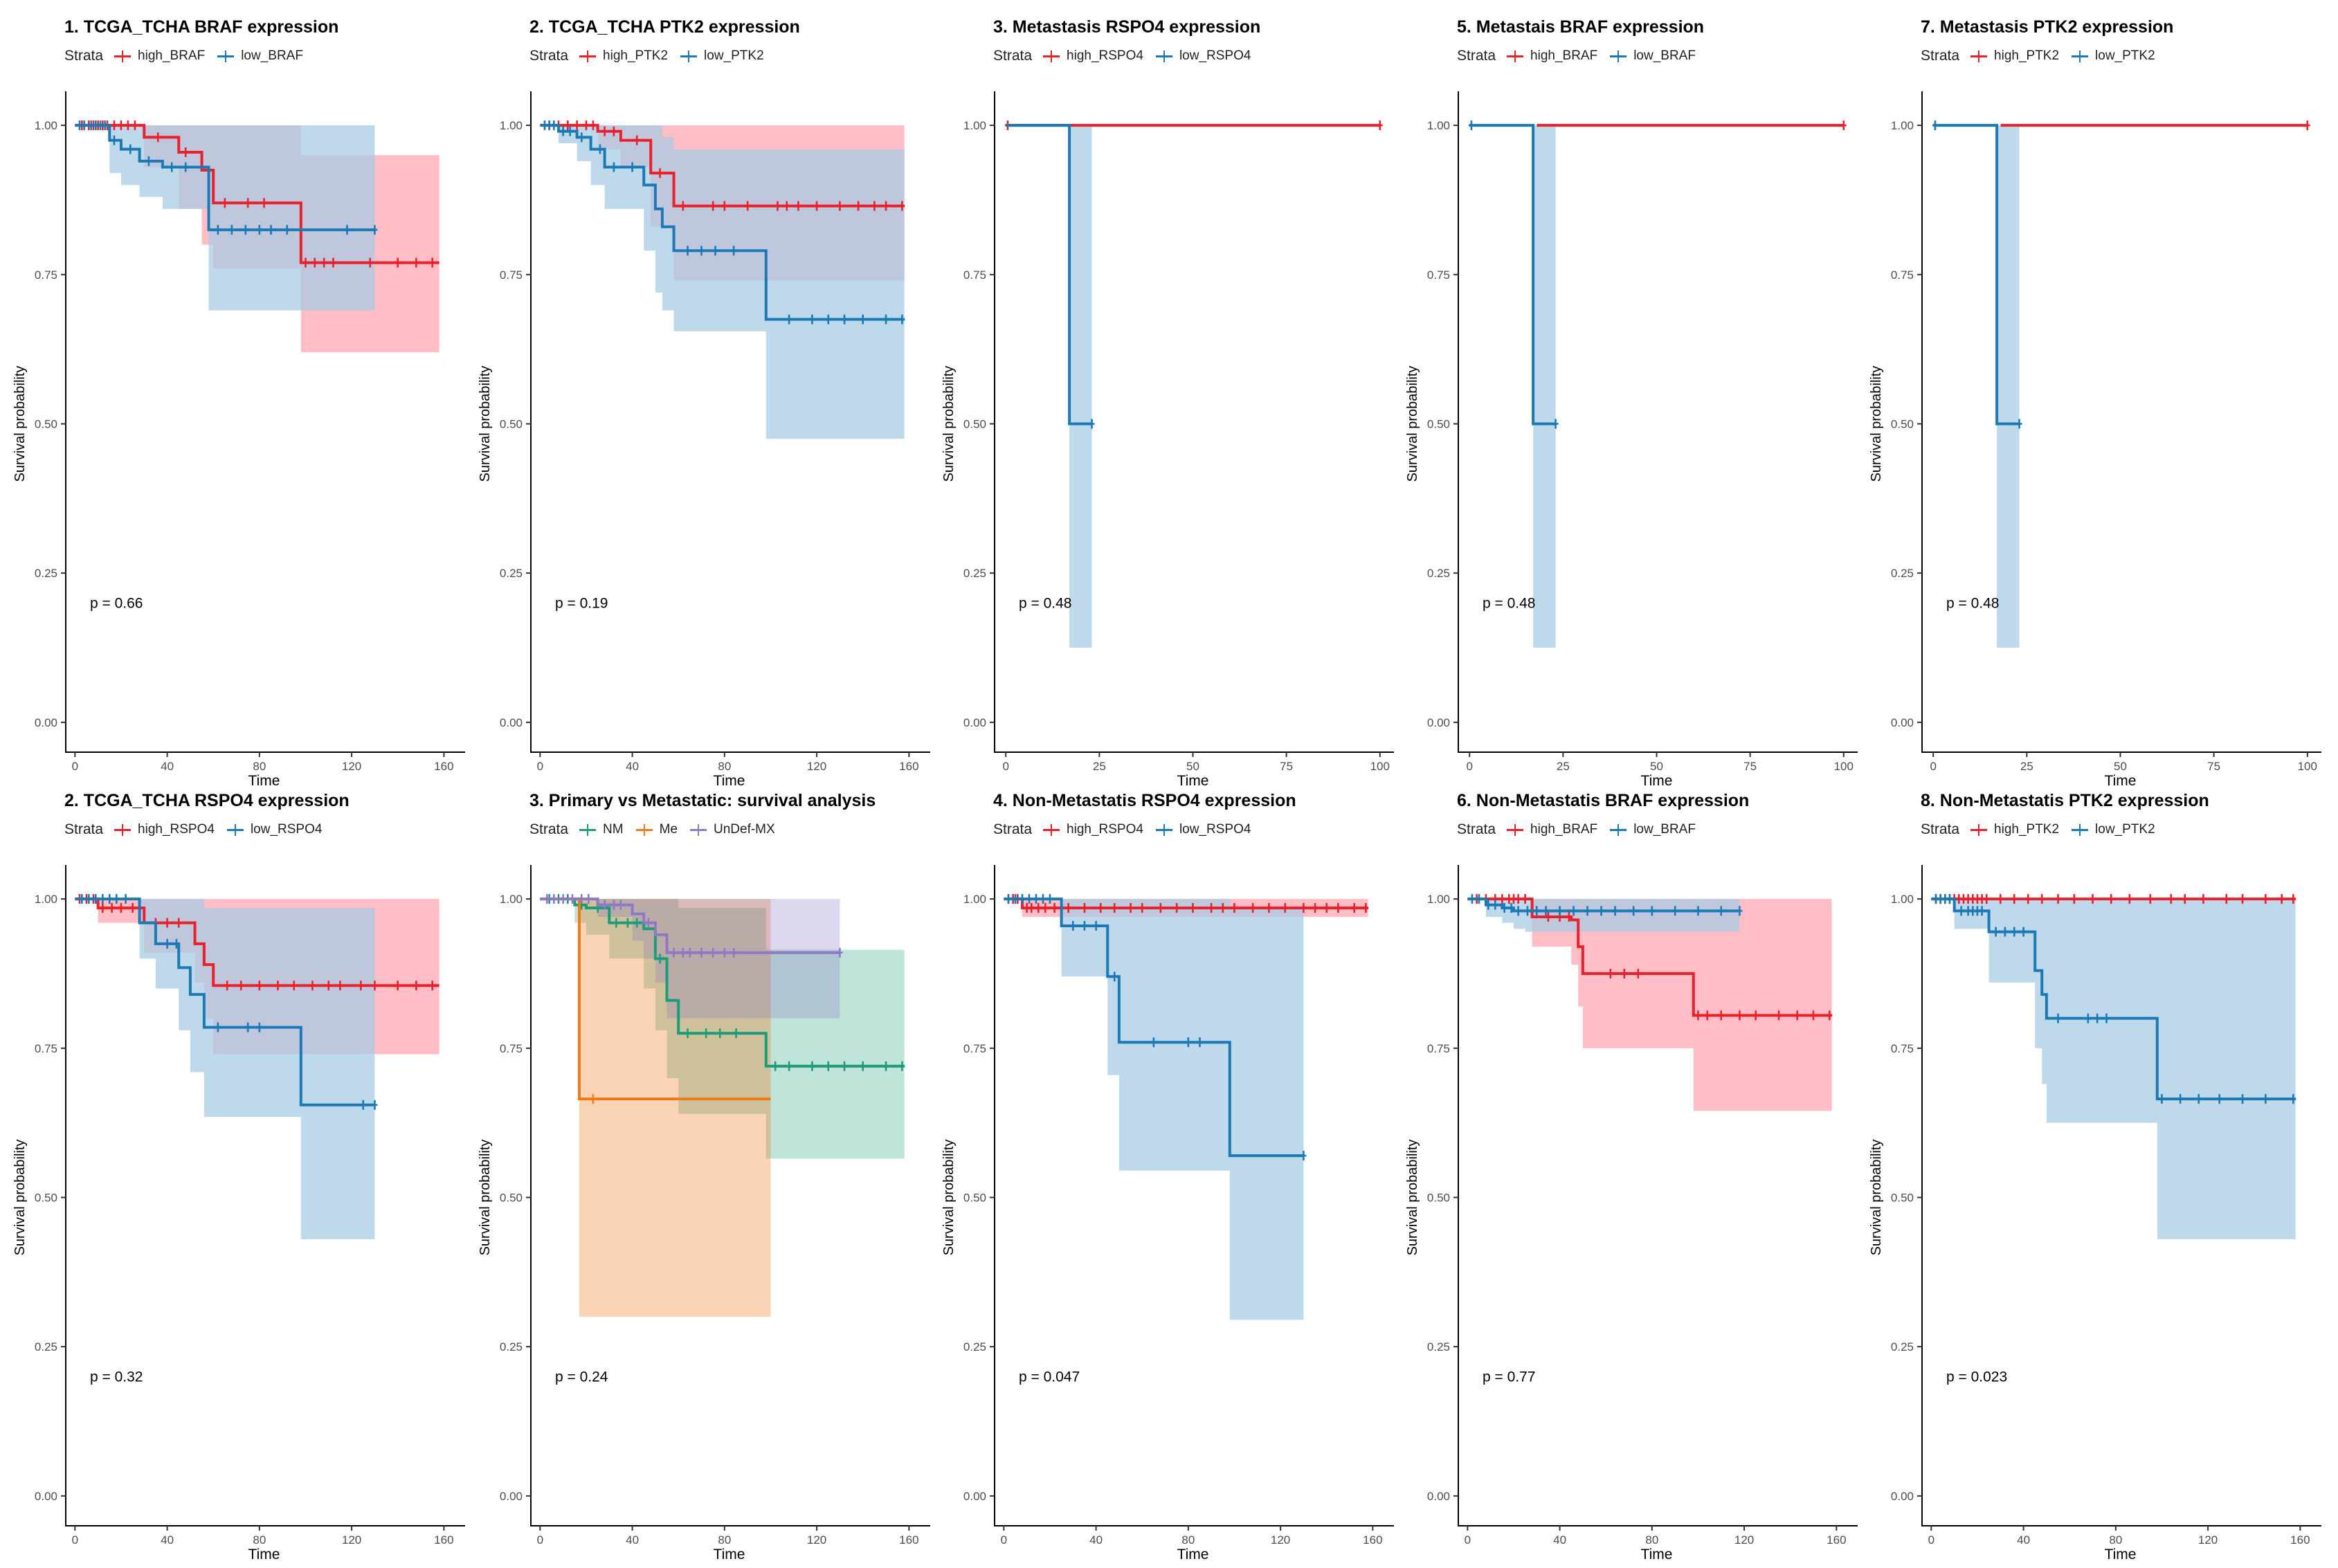 This screenshot has height=1568, width=2338. What do you see at coordinates (1649, 1005) in the screenshot?
I see `confidence-band-high_BRAF` at bounding box center [1649, 1005].